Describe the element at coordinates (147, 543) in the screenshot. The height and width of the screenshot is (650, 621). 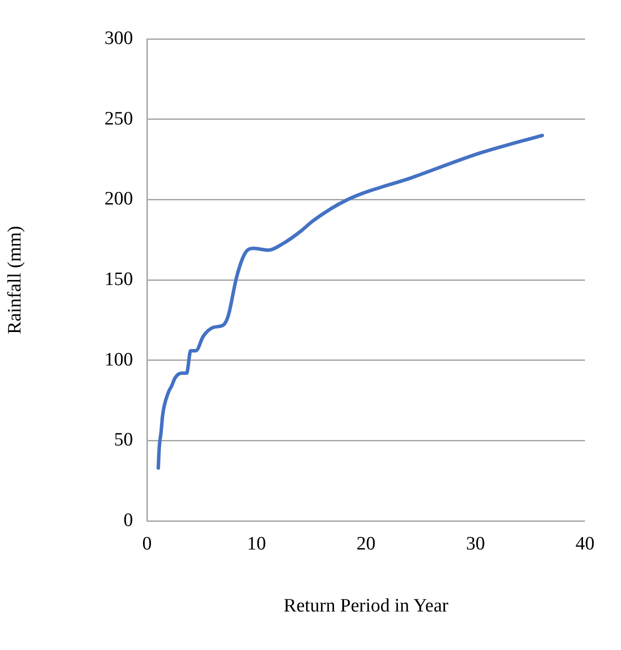
I see `x-tick-label: 0` at that location.